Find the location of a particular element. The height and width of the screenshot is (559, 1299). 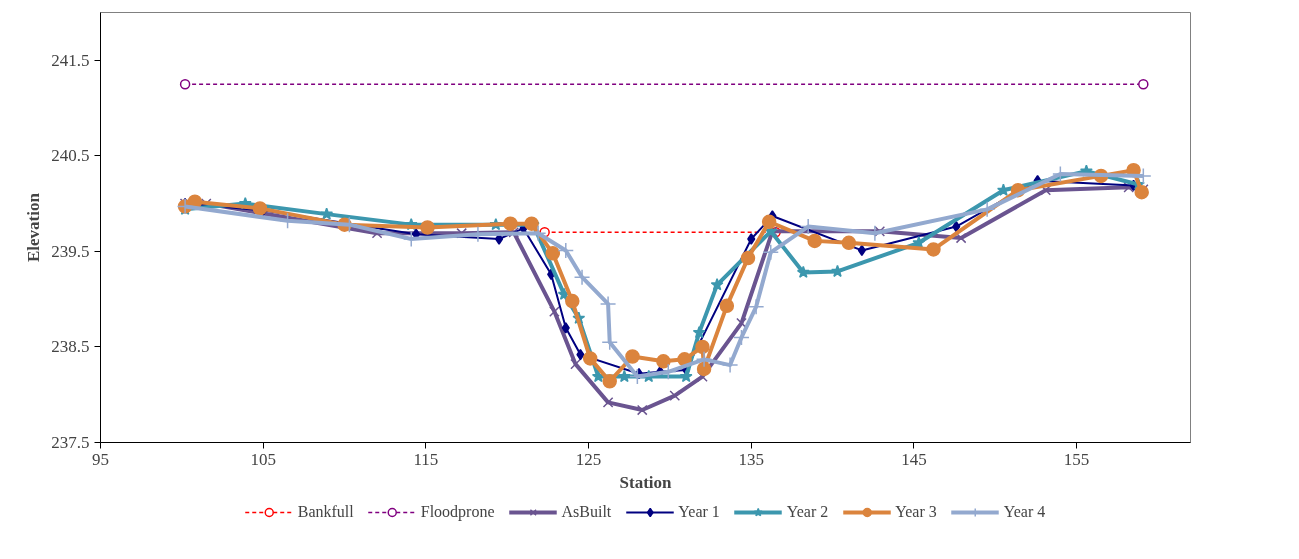

x-tick-label: 145 is located at coordinates (914, 459).